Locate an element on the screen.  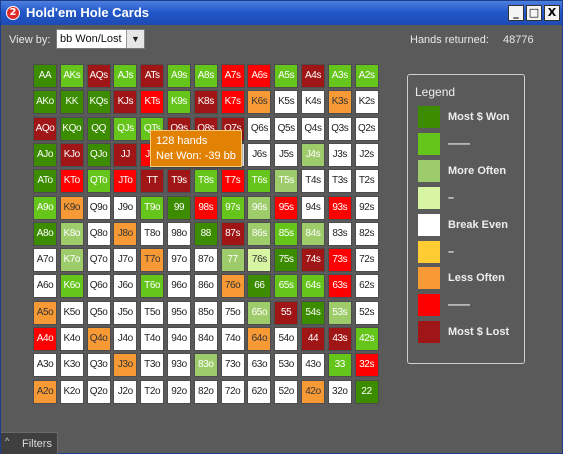
hand-cell: K2s is located at coordinates (366, 102).